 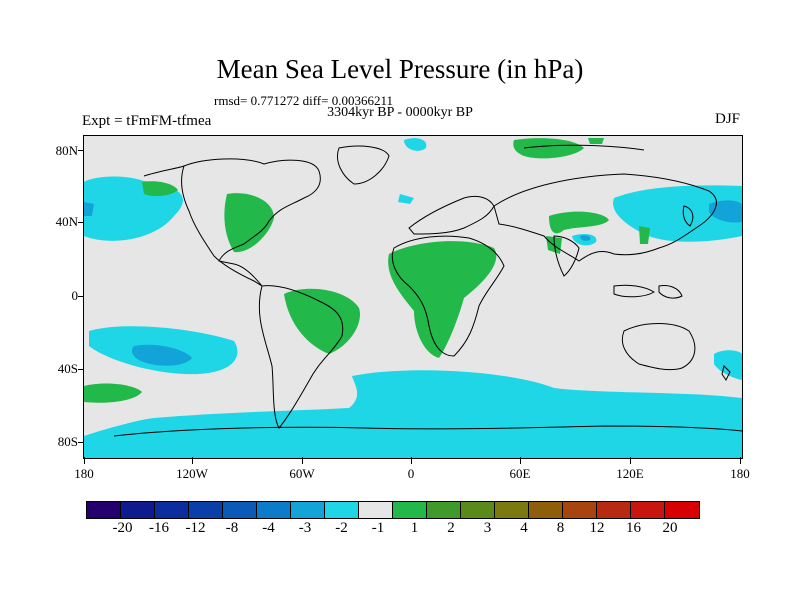 I want to click on colorbar-label: -16, so click(x=159, y=528).